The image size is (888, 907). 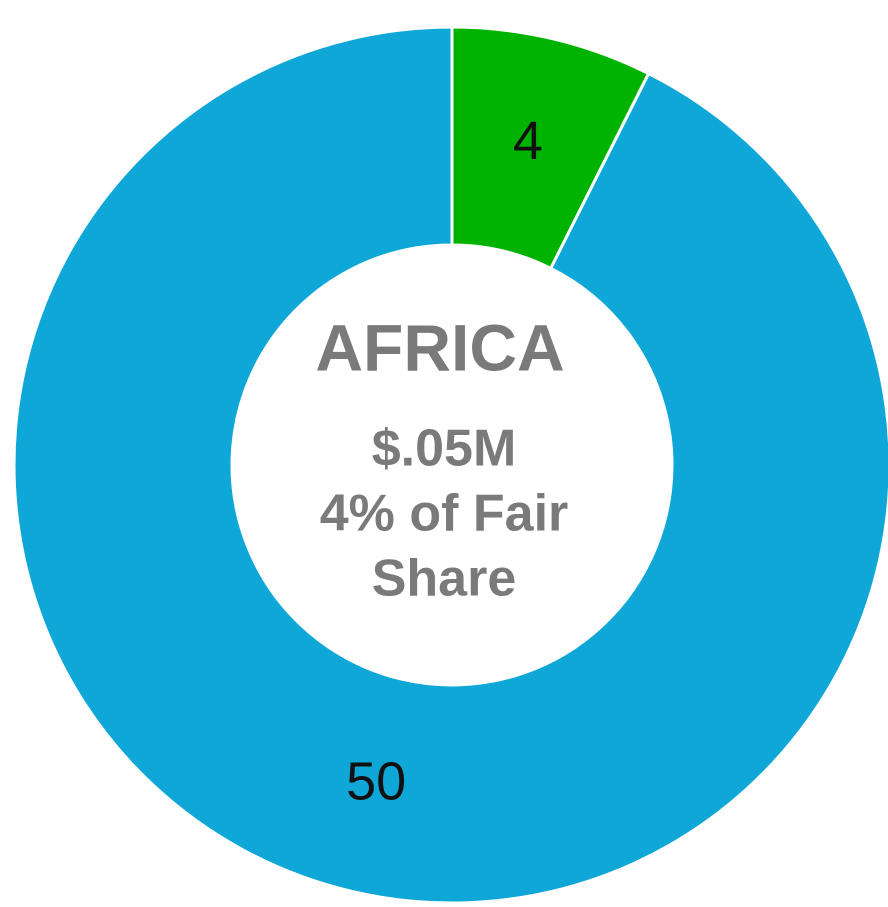 What do you see at coordinates (444, 579) in the screenshot?
I see `center-line: Share` at bounding box center [444, 579].